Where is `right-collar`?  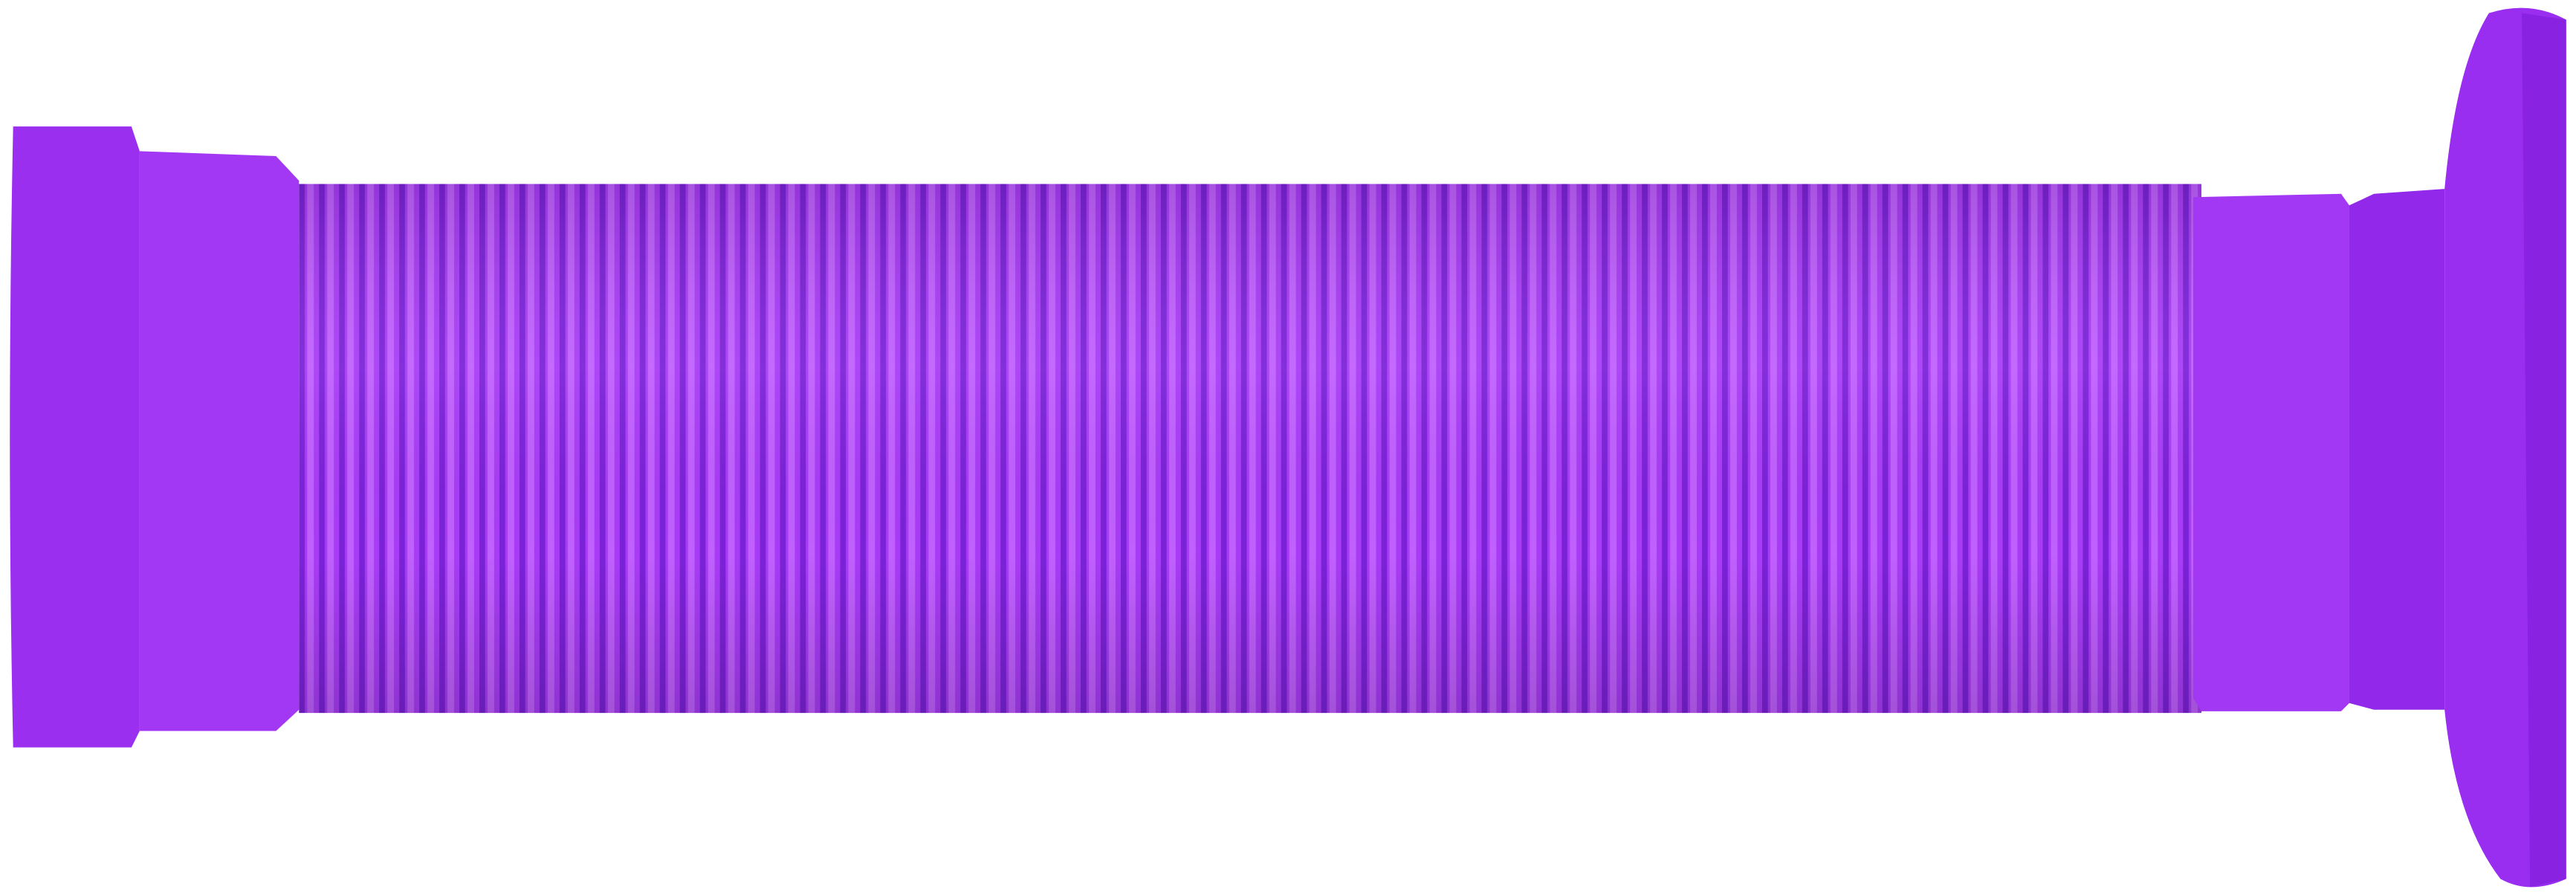
right-collar is located at coordinates (2271, 452).